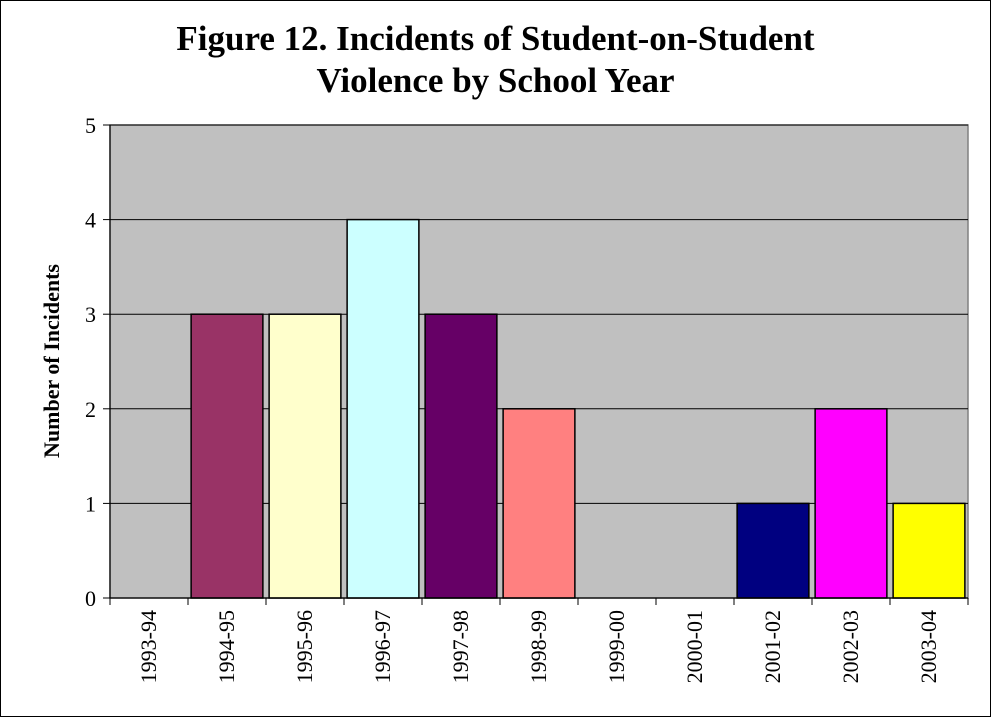 The image size is (991, 717). I want to click on y-tick-label: 3, so click(90, 314).